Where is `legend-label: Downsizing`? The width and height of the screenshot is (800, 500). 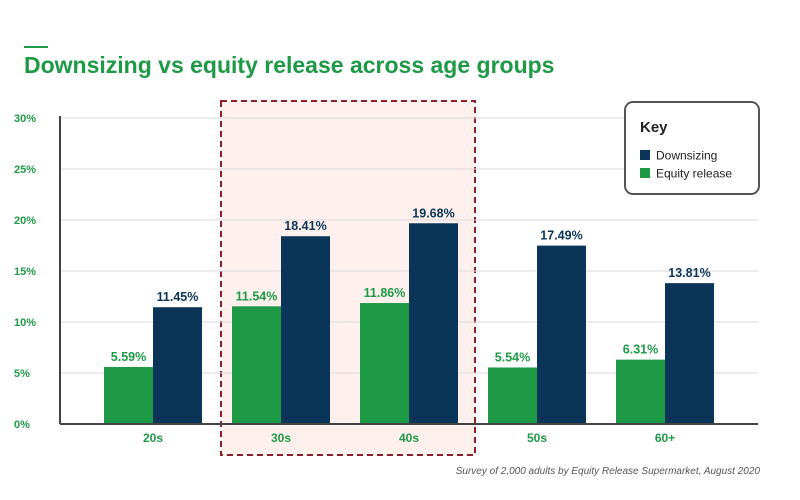 legend-label: Downsizing is located at coordinates (686, 156).